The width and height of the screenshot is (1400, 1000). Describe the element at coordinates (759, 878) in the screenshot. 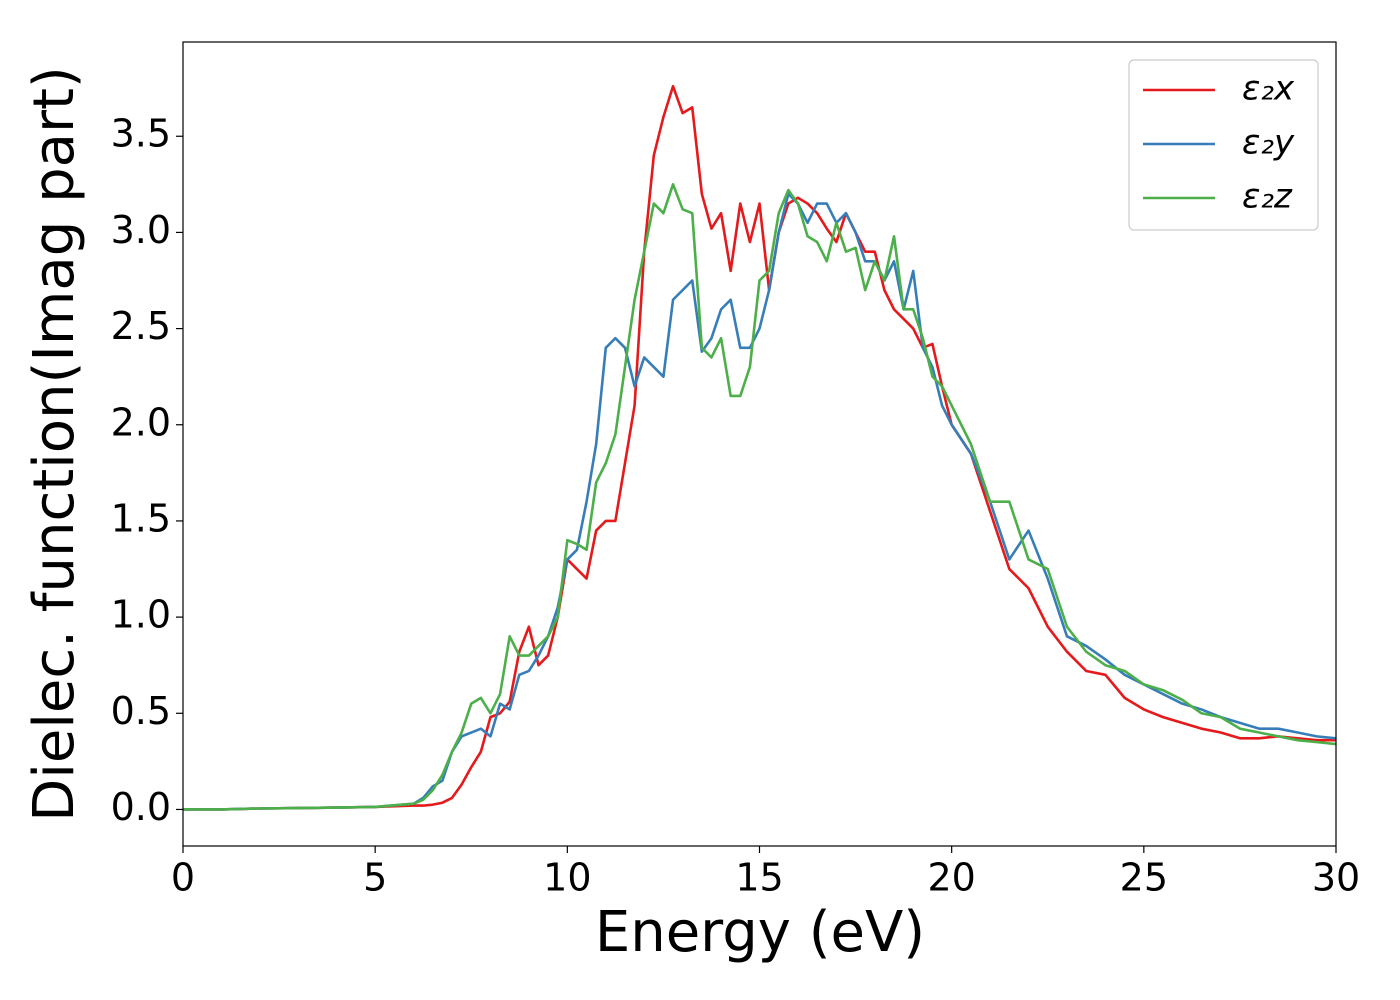

I see `x-tick-label: 15` at that location.